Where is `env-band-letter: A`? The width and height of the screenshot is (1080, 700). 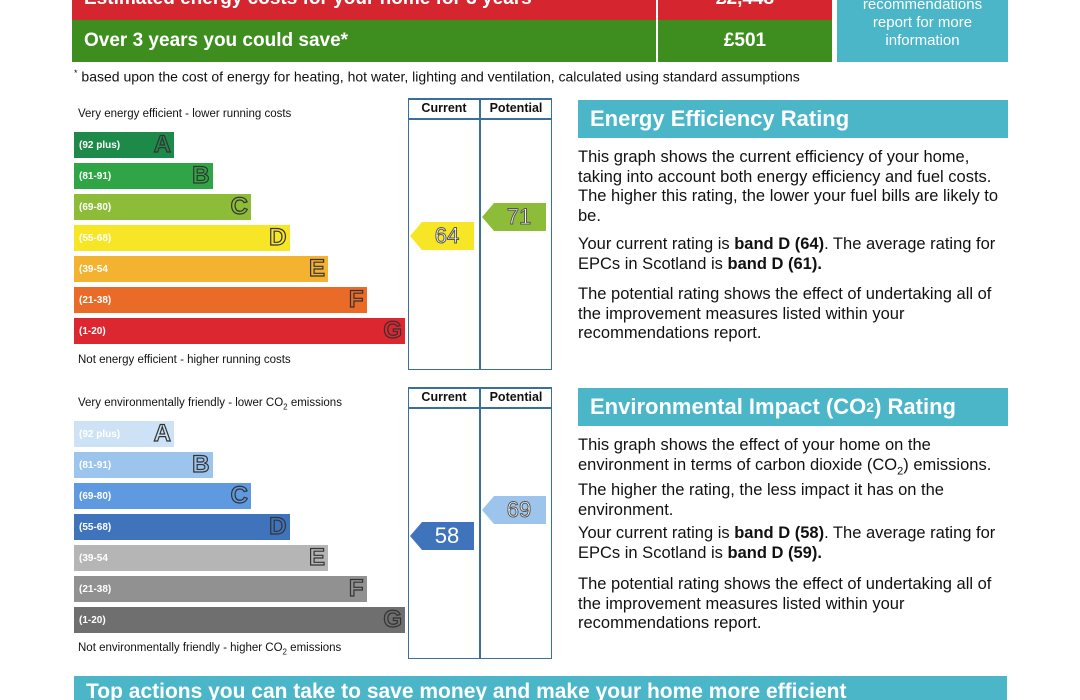
env-band-letter: A is located at coordinates (162, 433).